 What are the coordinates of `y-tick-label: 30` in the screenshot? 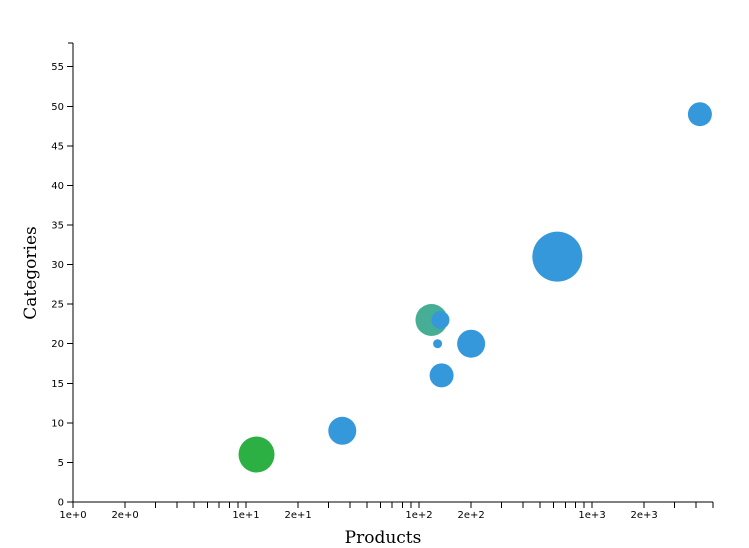 It's located at (57, 265).